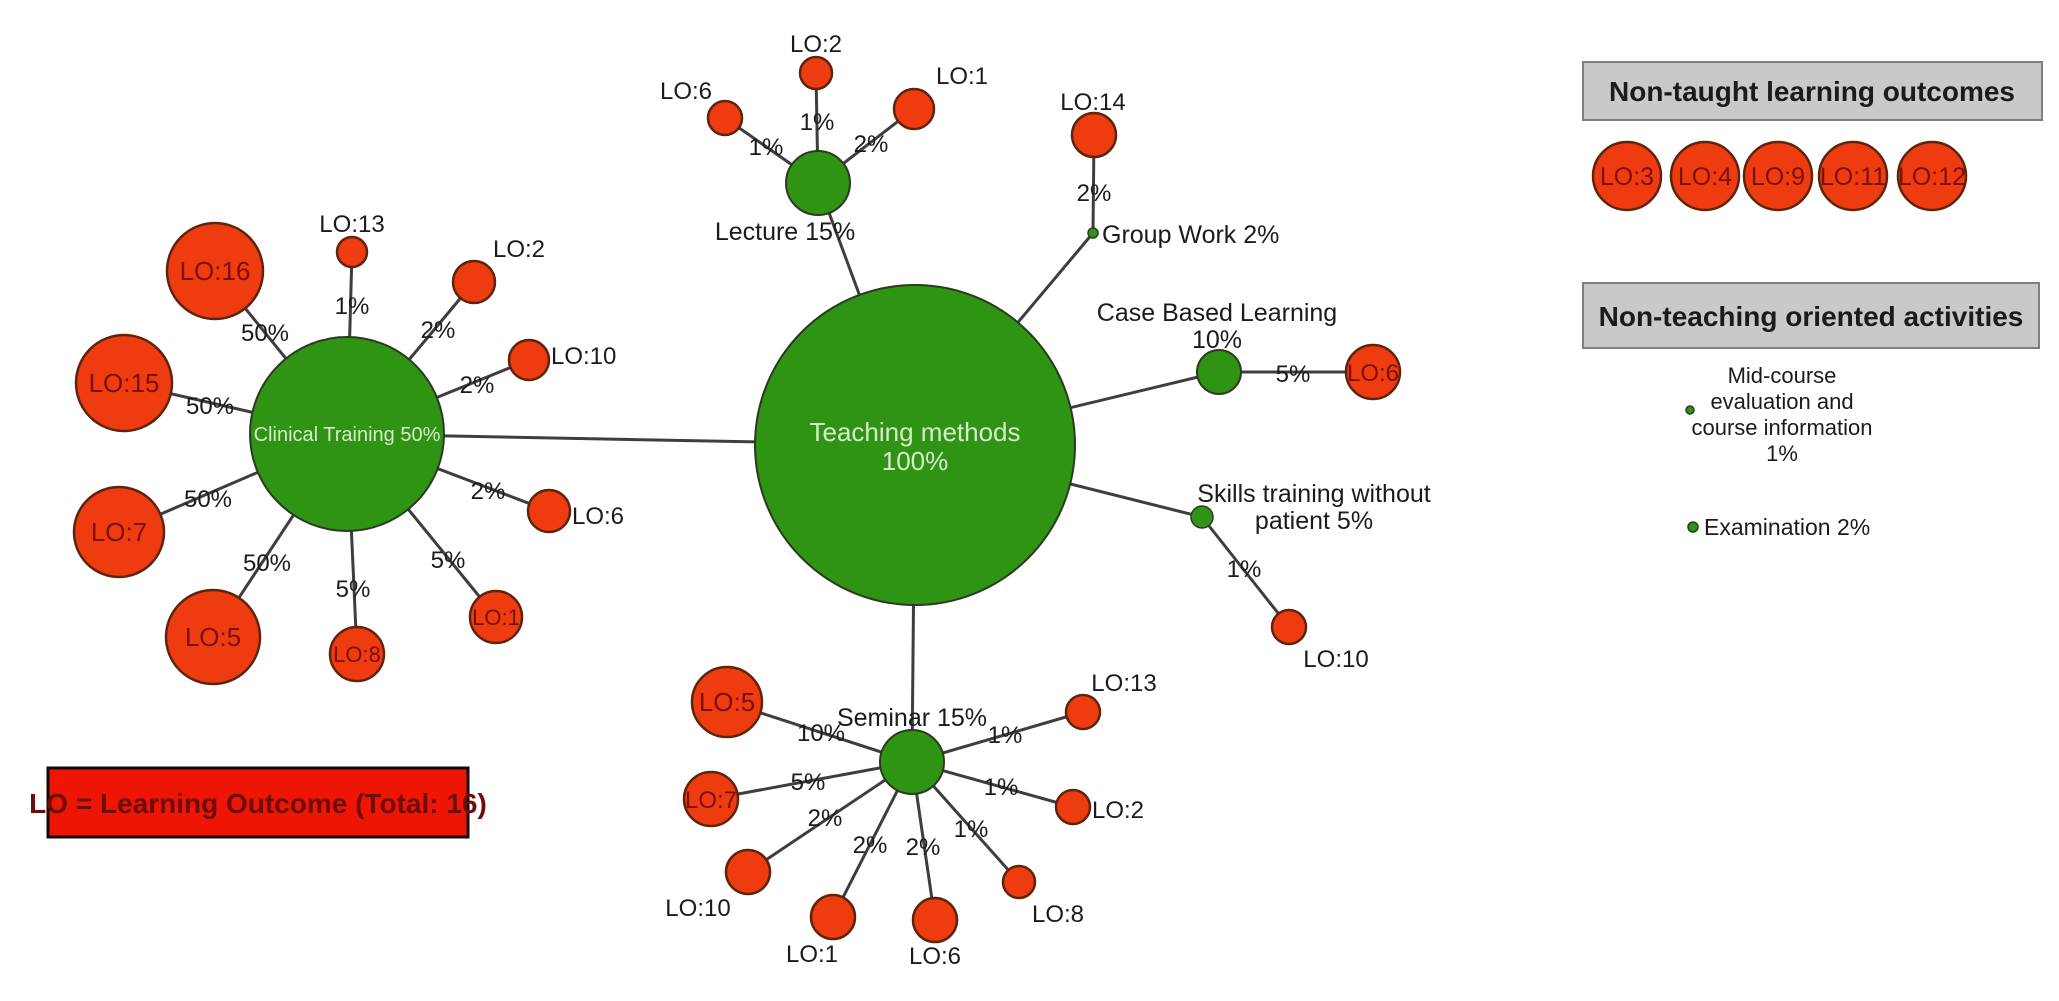 The image size is (2059, 1001). What do you see at coordinates (962, 76) in the screenshot?
I see `lec-lo1-label: LO:1` at bounding box center [962, 76].